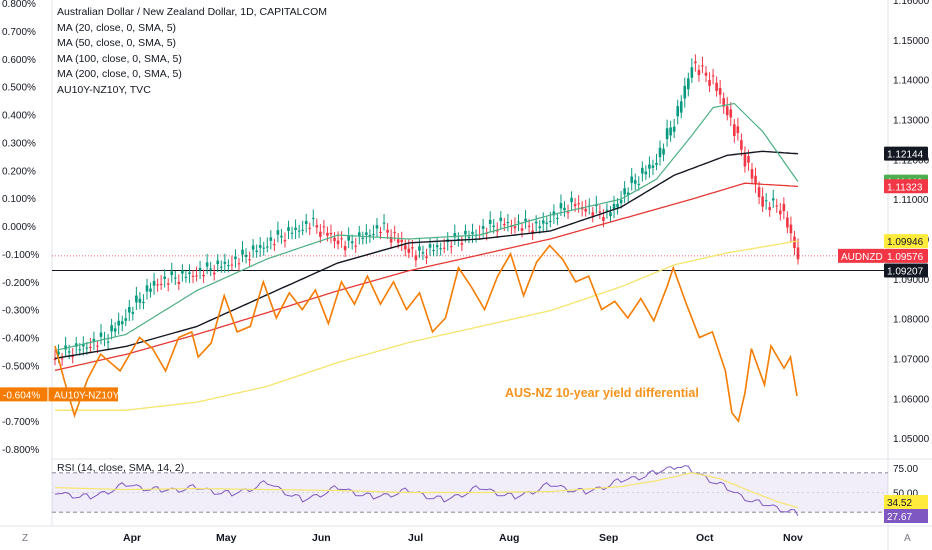 This screenshot has height=550, width=932. I want to click on legend-ma50: MA (50, close, 0, SMA, 5), so click(117, 43).